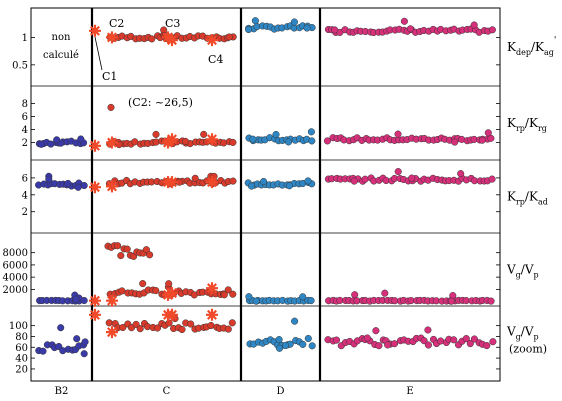 Image resolution: width=562 pixels, height=401 pixels. Describe the element at coordinates (25, 130) in the screenshot. I see `y-tick-label: 4` at that location.